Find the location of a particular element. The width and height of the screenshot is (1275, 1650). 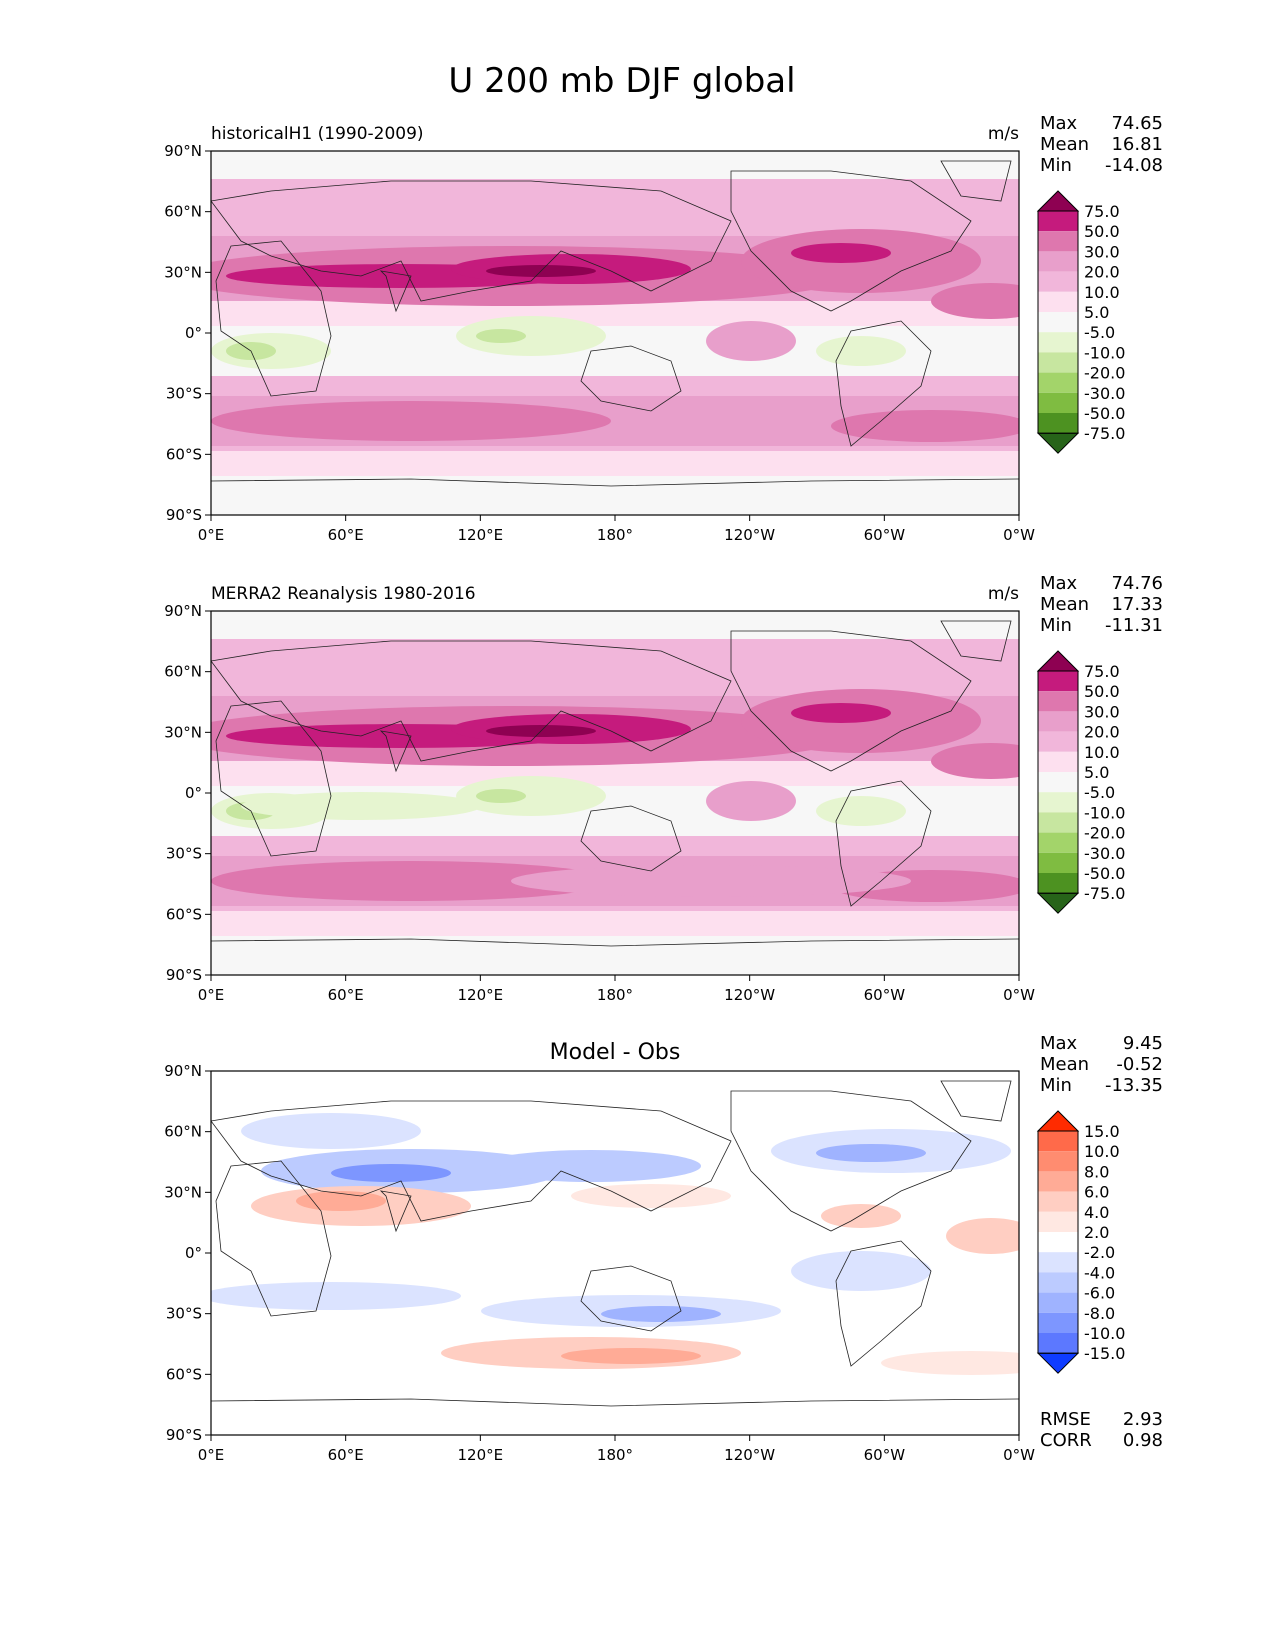

colorbar-diff-bottom-extend is located at coordinates (1058, 1363).